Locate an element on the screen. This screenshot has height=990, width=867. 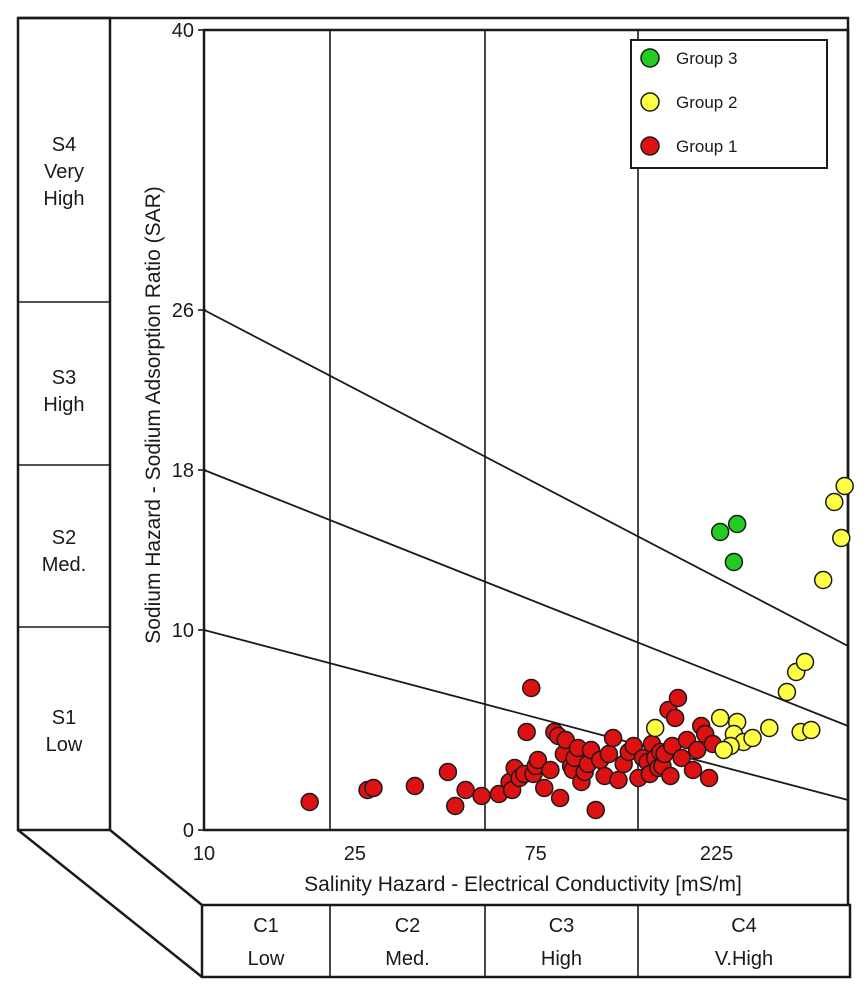
sodium-class-s1-label: Low is located at coordinates (64, 745).